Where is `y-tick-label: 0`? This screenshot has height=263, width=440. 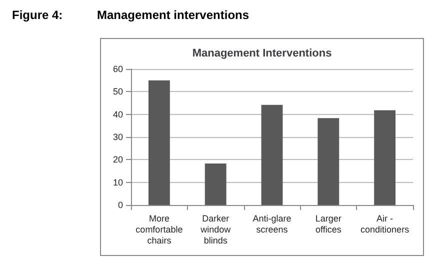 y-tick-label: 0 is located at coordinates (120, 205).